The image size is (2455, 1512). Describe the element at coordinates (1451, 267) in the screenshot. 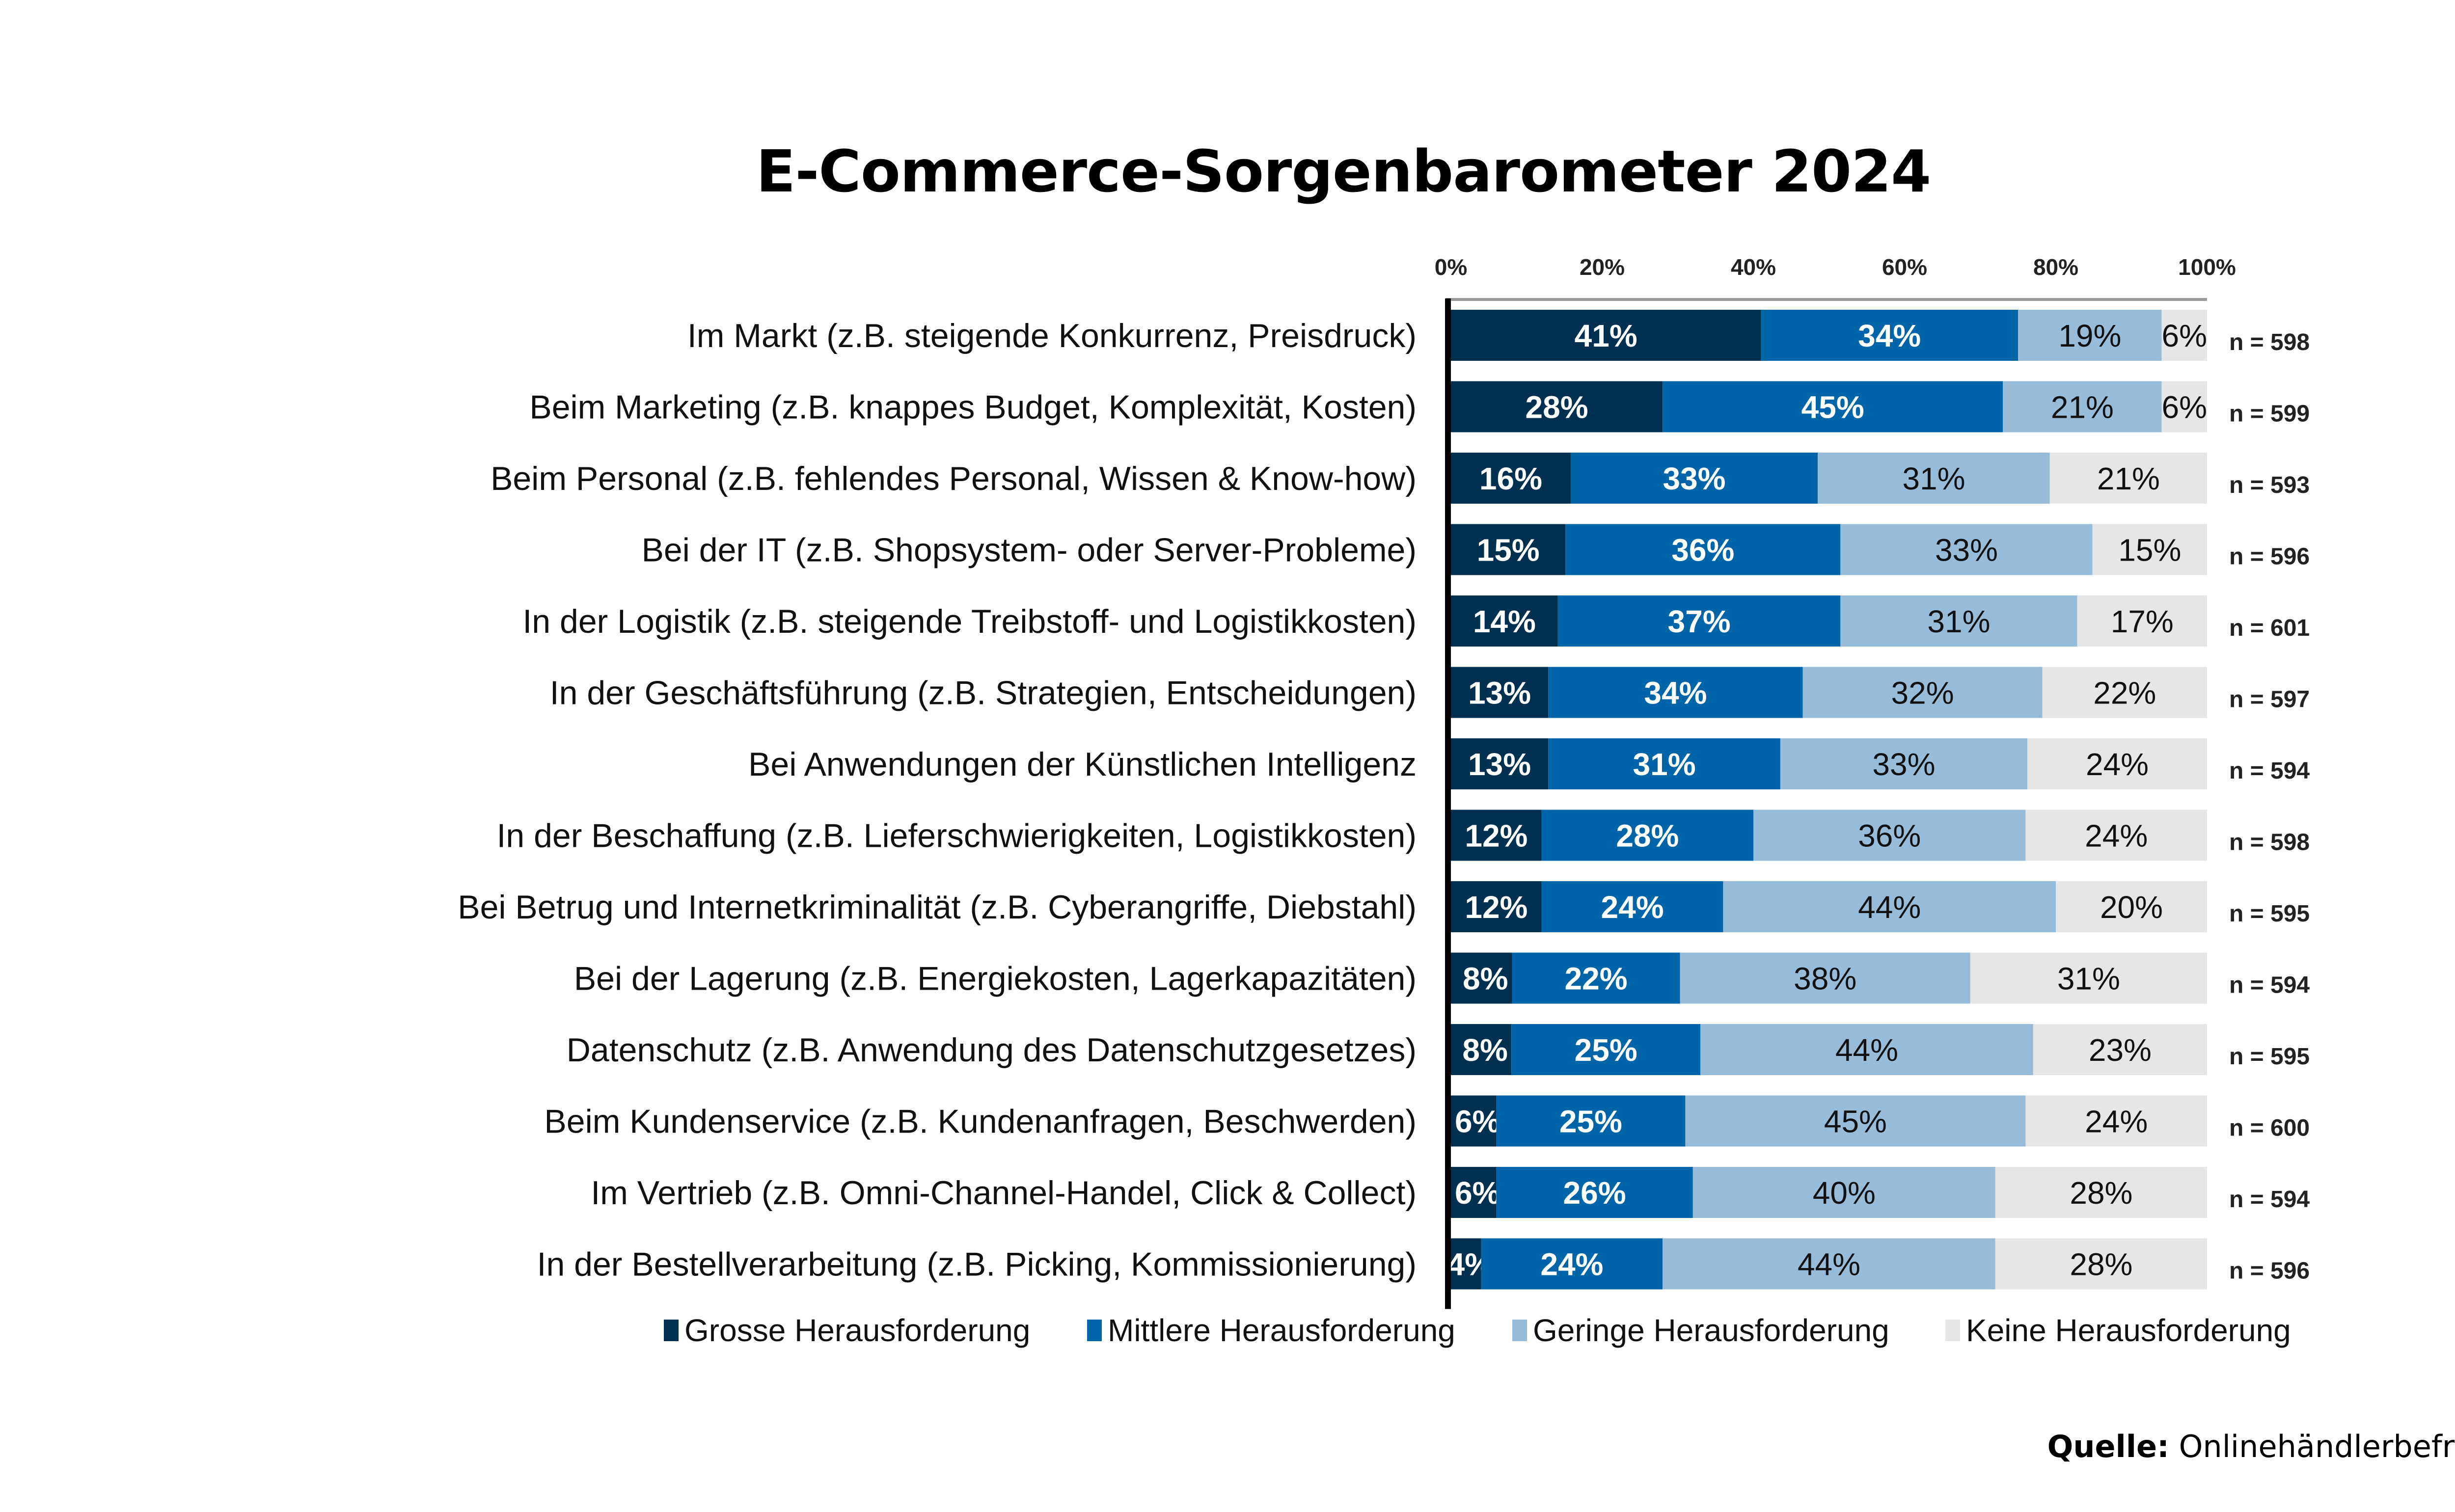

I see `x-tick-label: 0%` at that location.